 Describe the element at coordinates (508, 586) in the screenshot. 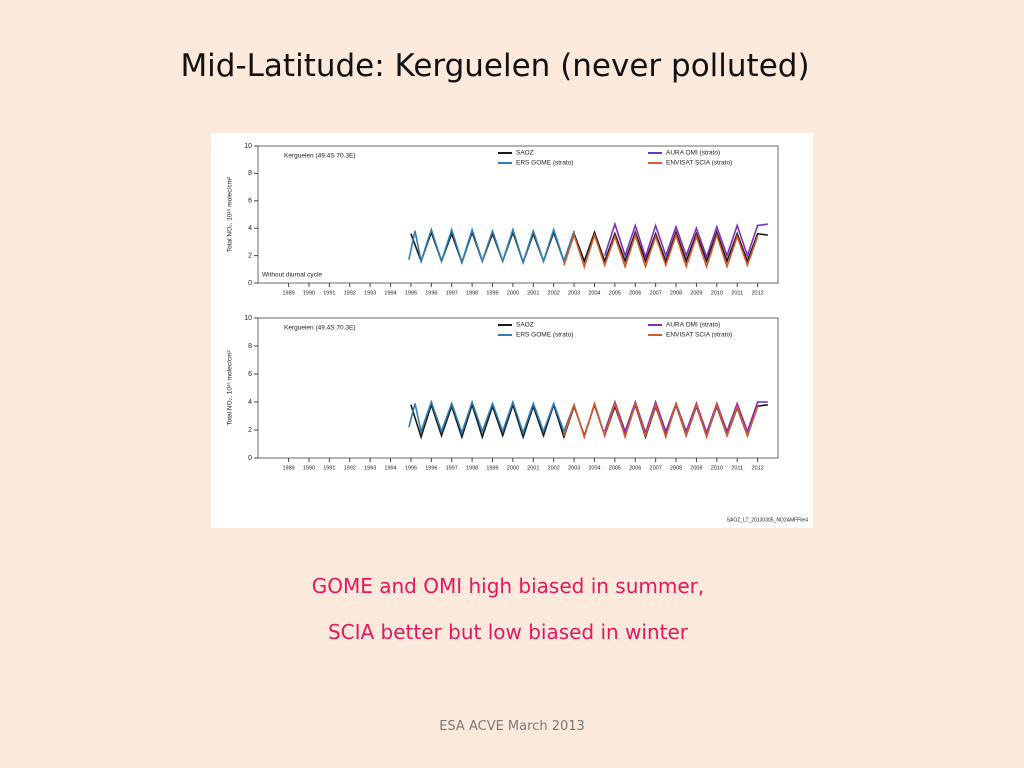

I see `caption-line: GOME and OMI high biased in summer,` at that location.